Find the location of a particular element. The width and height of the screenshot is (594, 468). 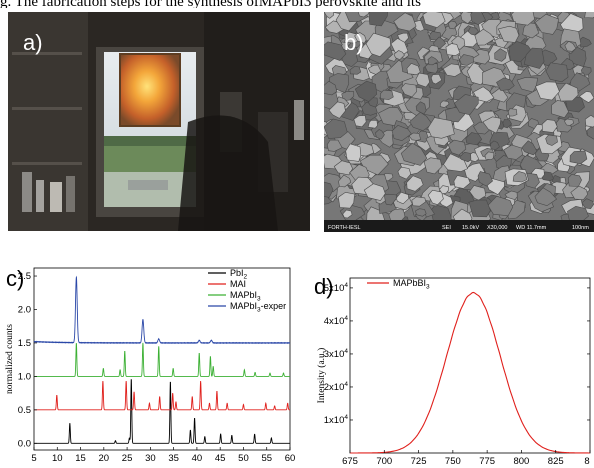

pl-x-tick-label-6: 825 is located at coordinates (556, 461).